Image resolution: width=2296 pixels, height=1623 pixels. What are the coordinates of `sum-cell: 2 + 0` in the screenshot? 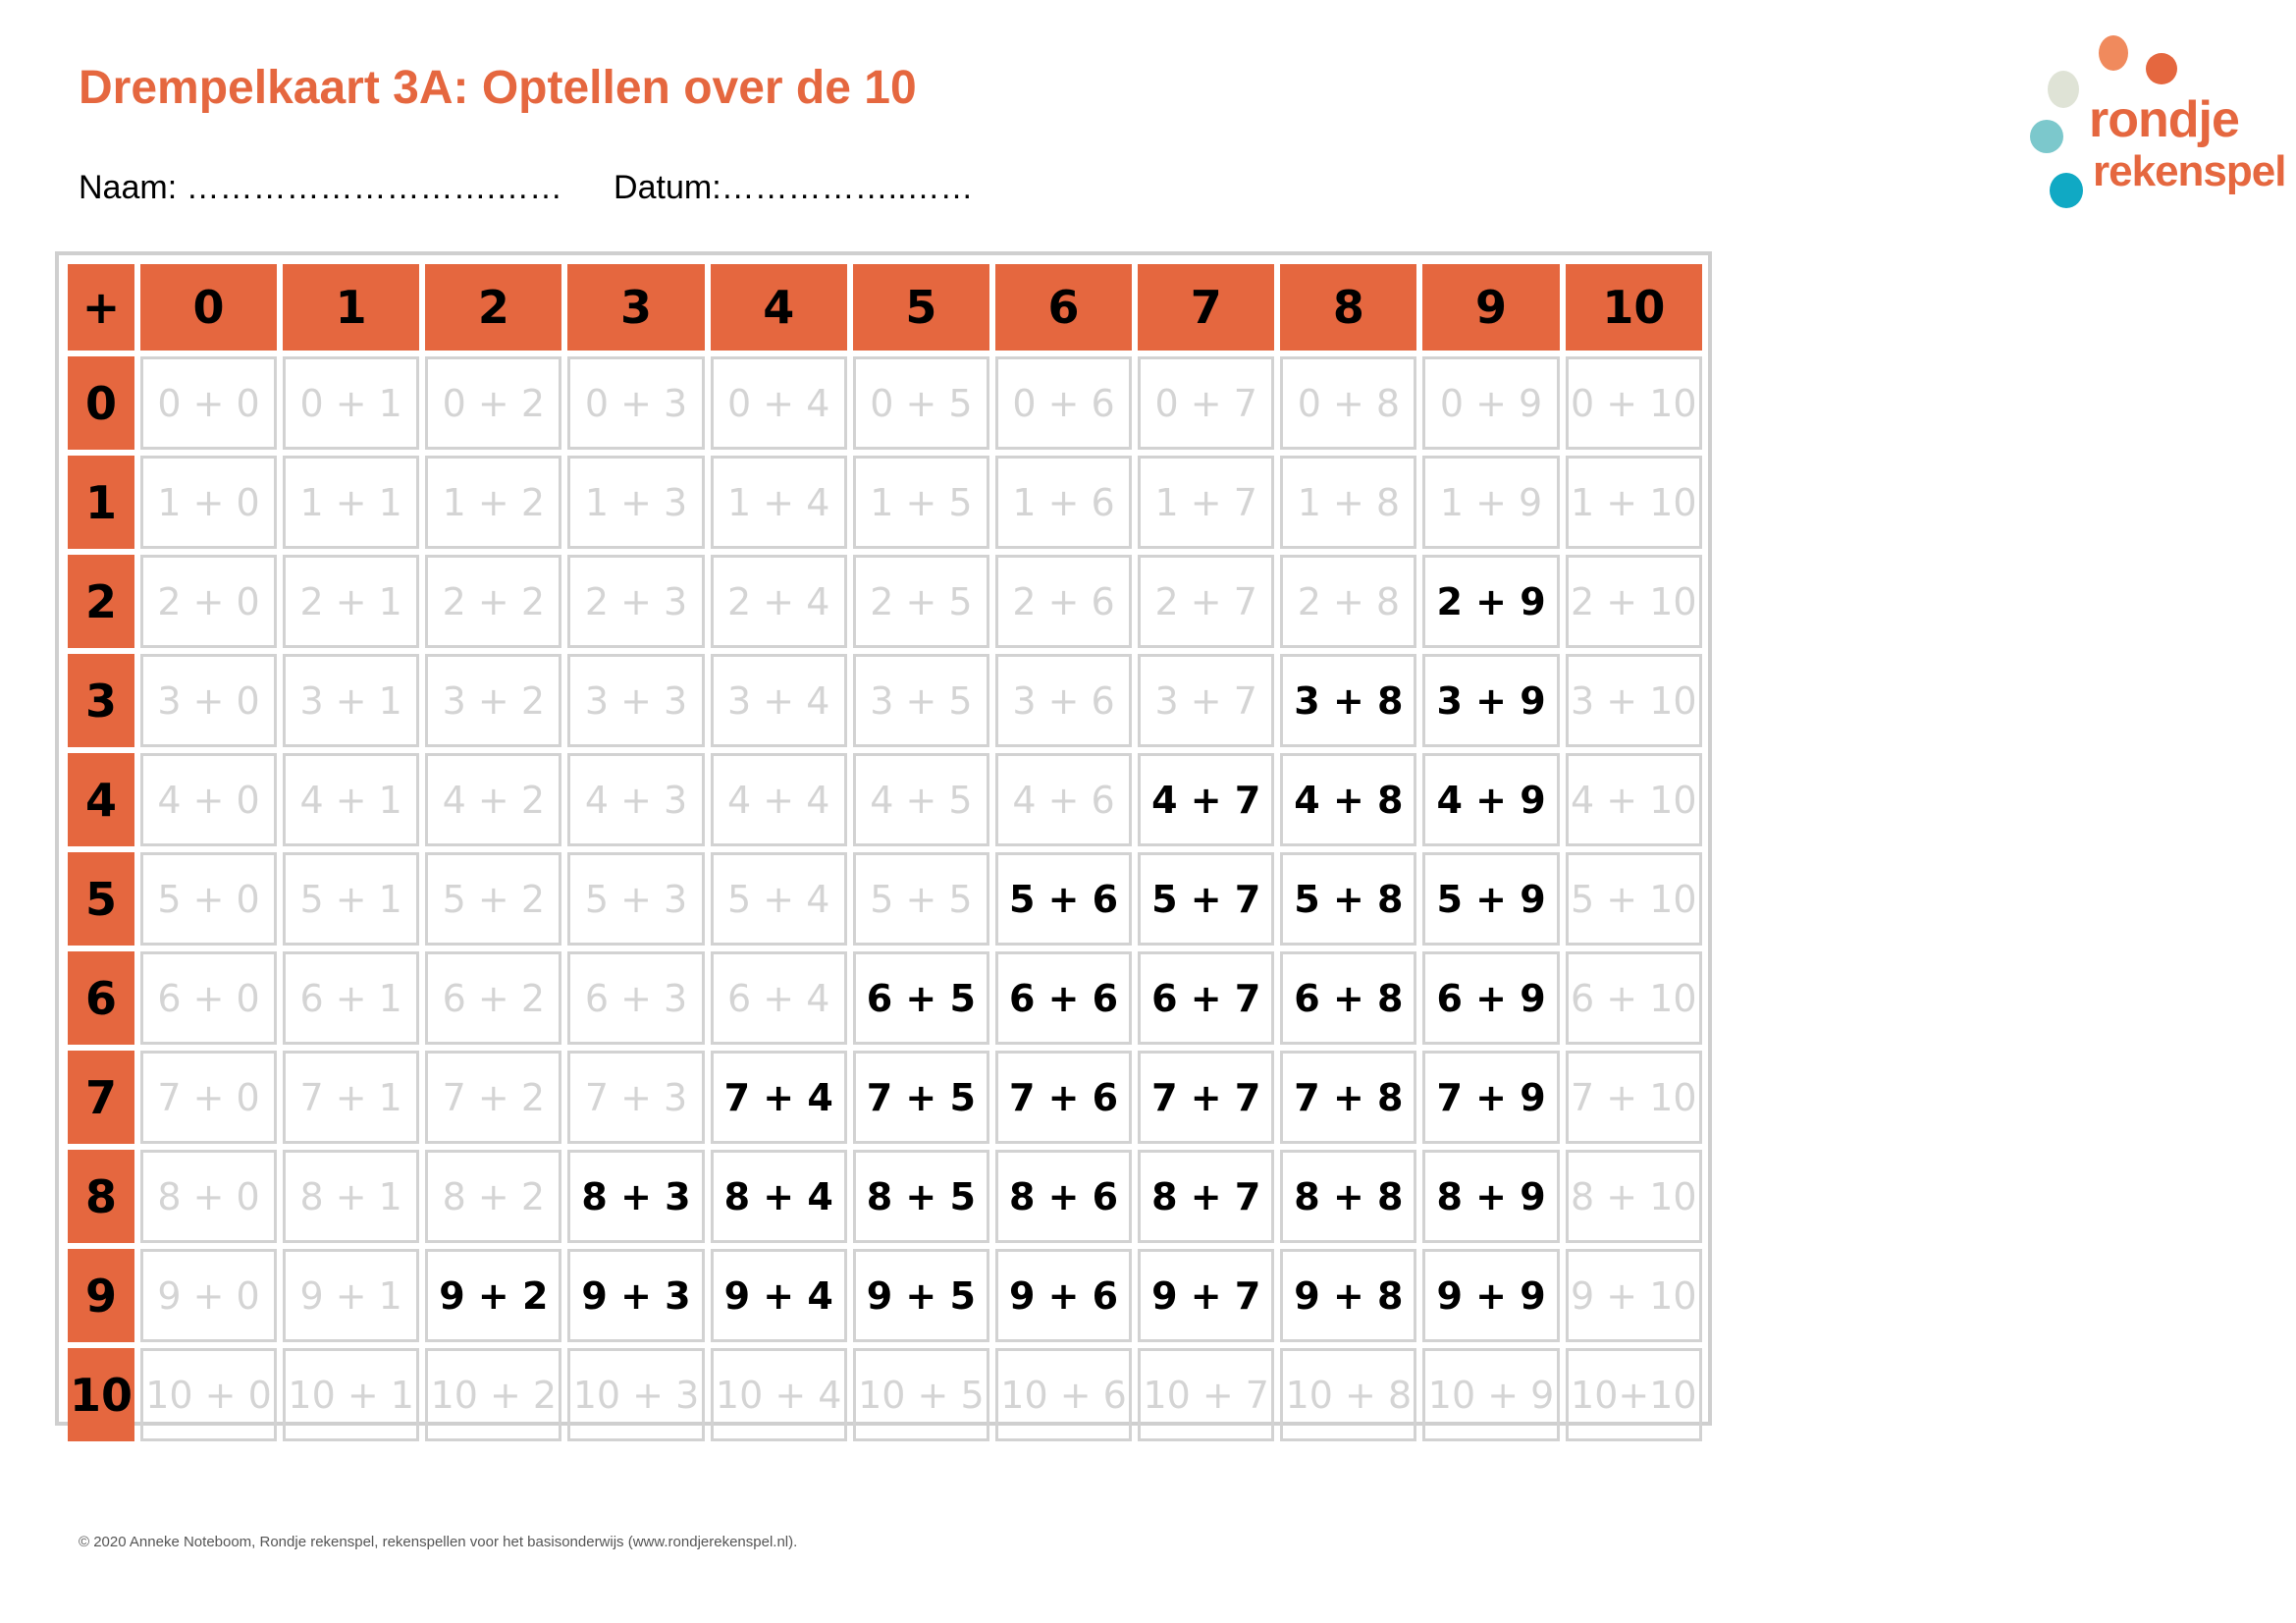 It's located at (209, 601).